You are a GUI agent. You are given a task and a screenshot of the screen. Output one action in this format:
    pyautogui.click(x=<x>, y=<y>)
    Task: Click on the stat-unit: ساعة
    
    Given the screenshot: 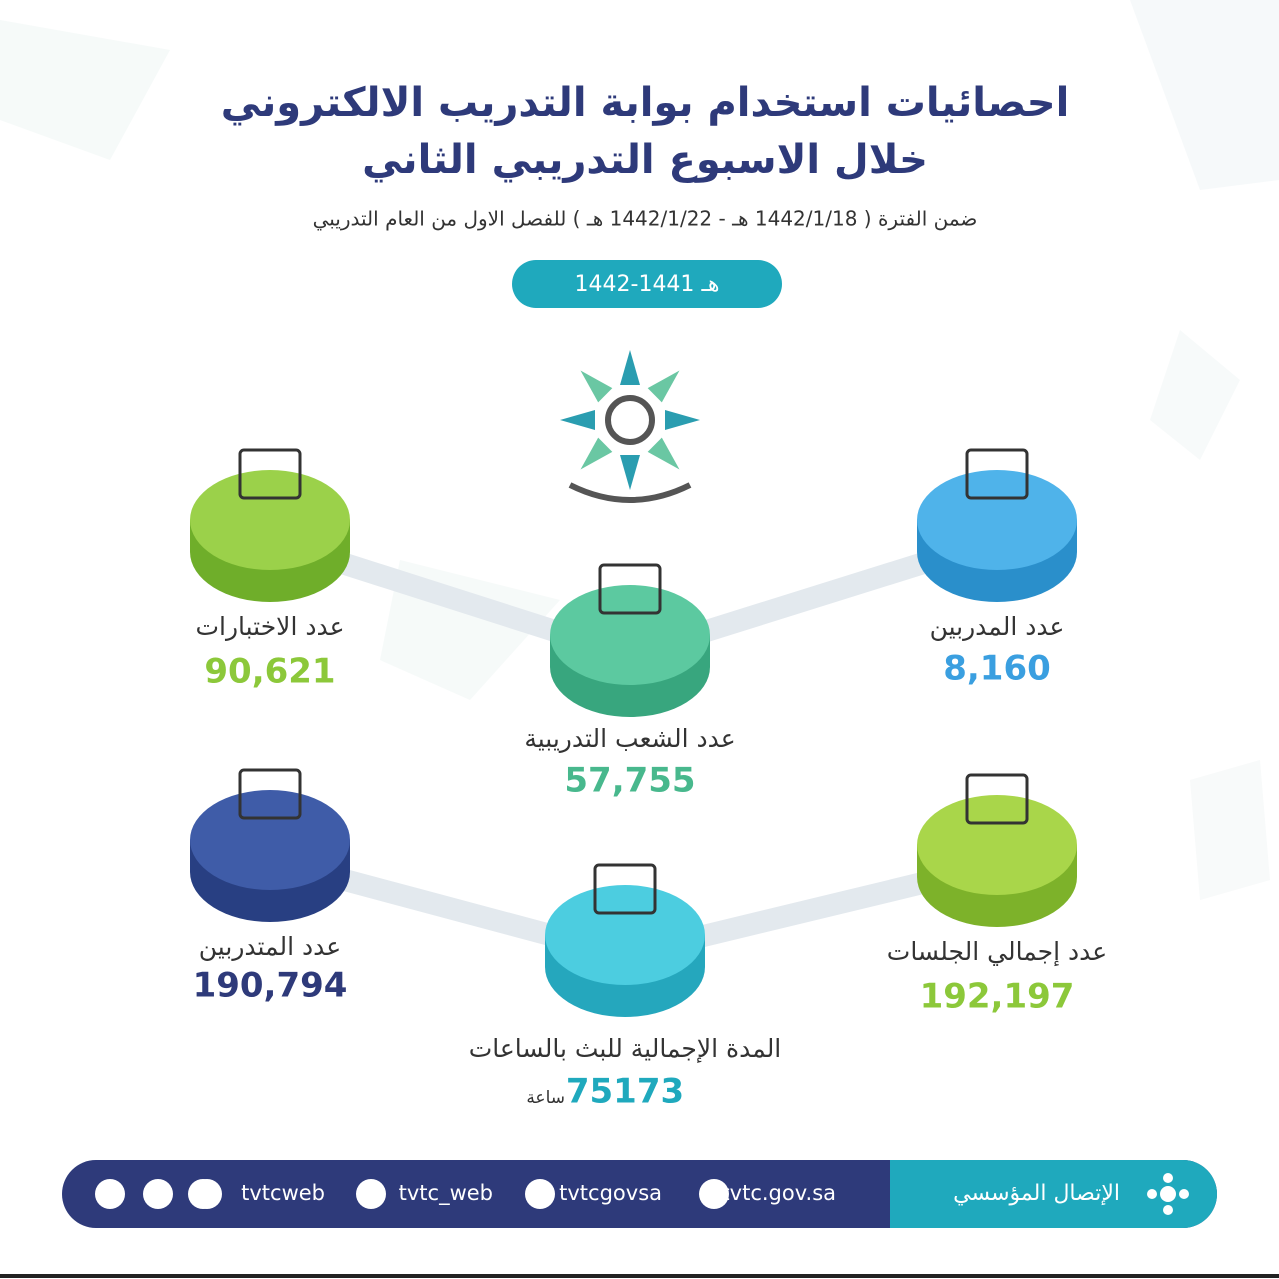 What is the action you would take?
    pyautogui.click(x=545, y=1098)
    